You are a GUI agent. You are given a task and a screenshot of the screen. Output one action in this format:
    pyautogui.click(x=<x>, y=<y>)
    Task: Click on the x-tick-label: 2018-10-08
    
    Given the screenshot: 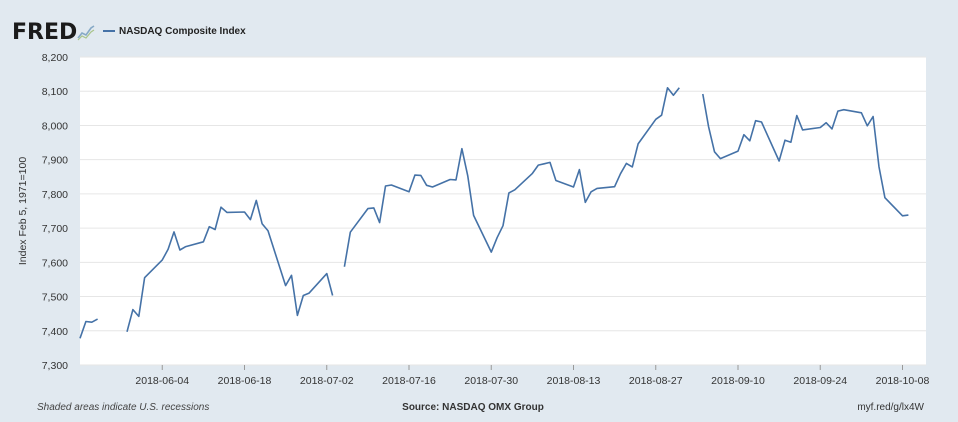 What is the action you would take?
    pyautogui.click(x=903, y=381)
    